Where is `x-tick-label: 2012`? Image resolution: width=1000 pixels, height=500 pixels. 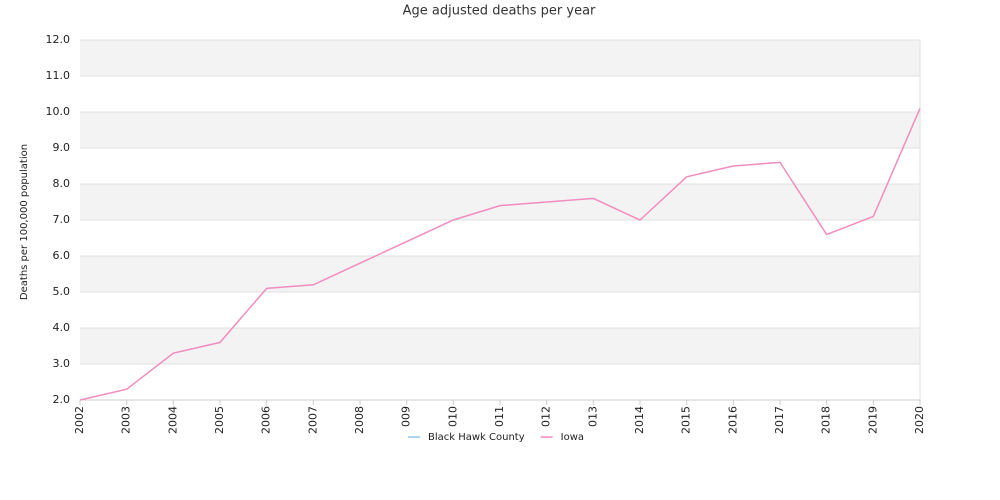
x-tick-label: 2012 is located at coordinates (546, 420).